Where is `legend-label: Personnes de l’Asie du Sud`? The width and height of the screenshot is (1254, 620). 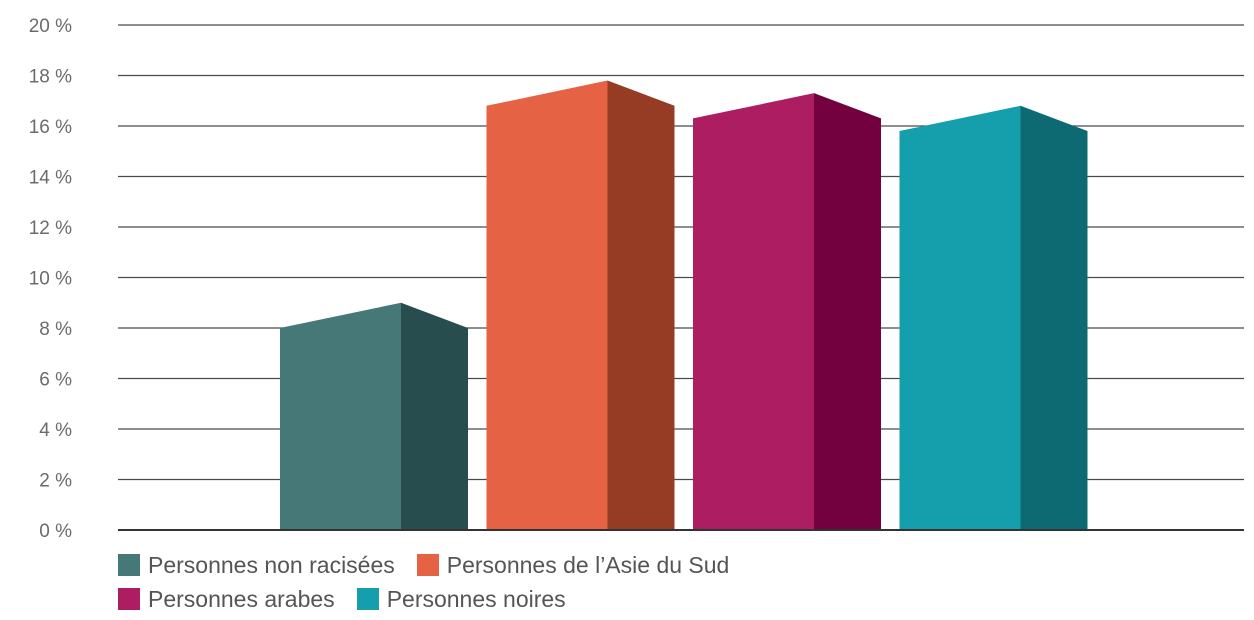 legend-label: Personnes de l’Asie du Sud is located at coordinates (588, 564).